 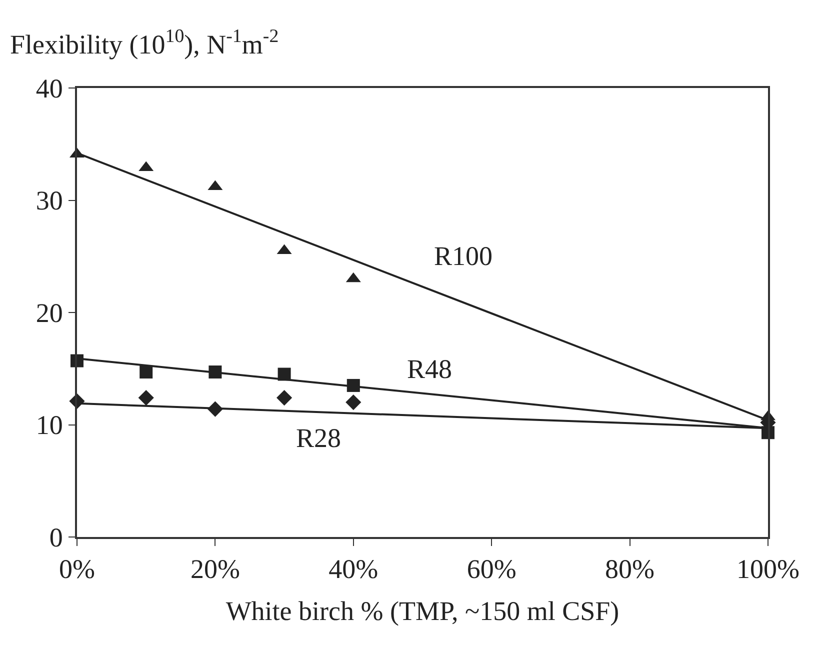 I want to click on y-tick-label: 10, so click(x=49, y=425).